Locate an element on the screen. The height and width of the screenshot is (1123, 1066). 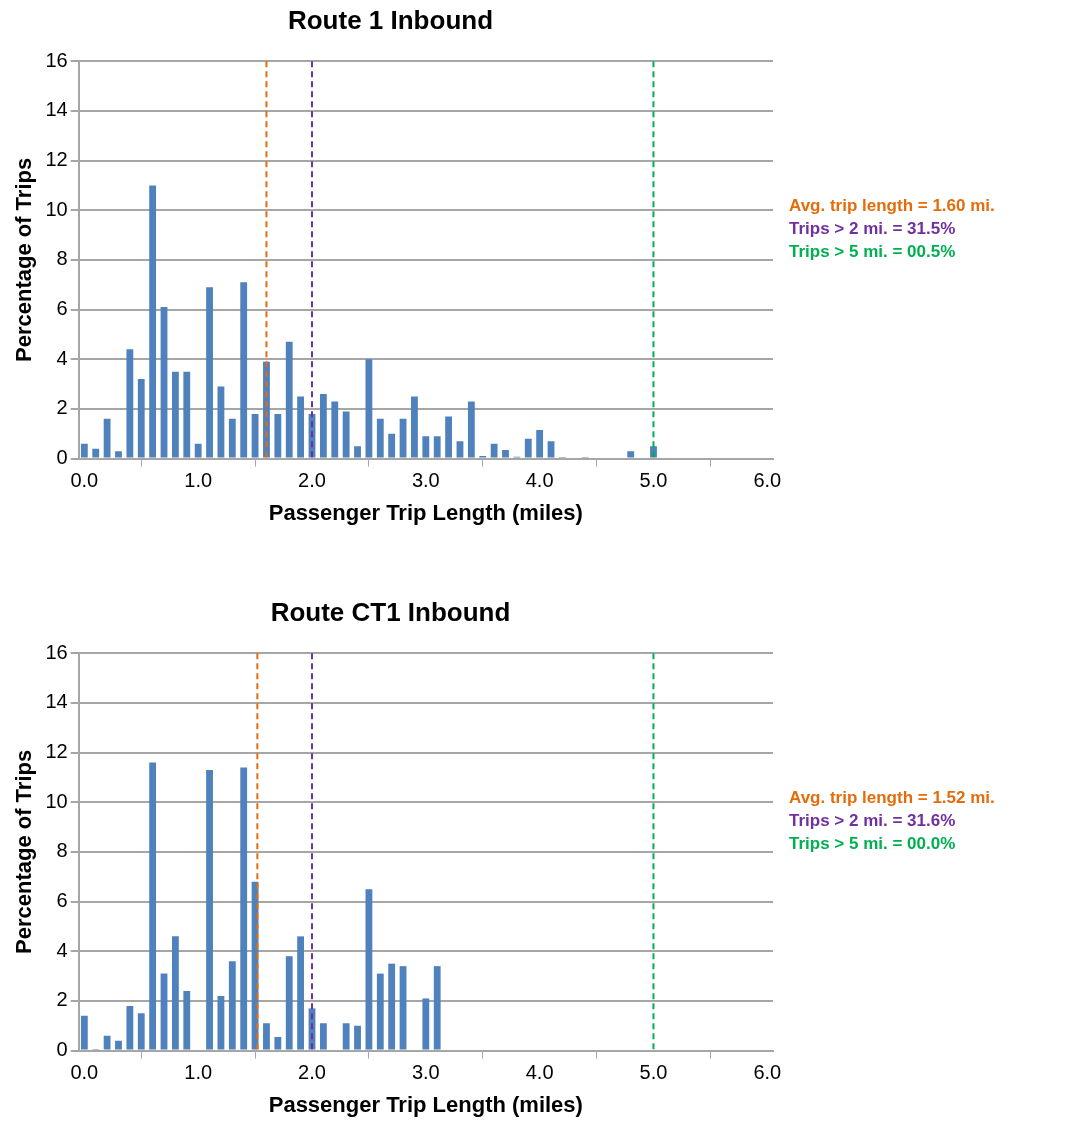
ref-line-label: Avg. trip length = 1.52 mi. is located at coordinates (892, 797).